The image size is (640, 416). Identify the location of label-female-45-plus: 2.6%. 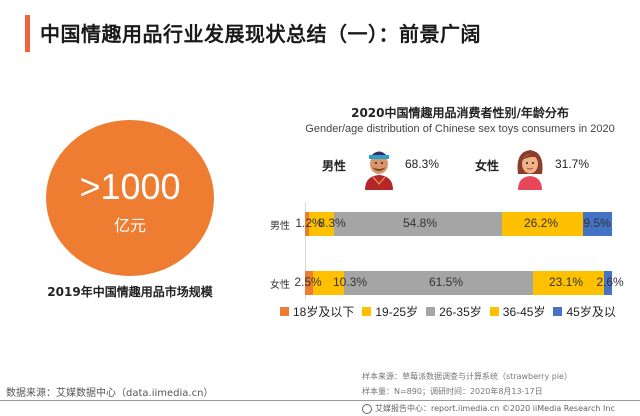
(610, 282).